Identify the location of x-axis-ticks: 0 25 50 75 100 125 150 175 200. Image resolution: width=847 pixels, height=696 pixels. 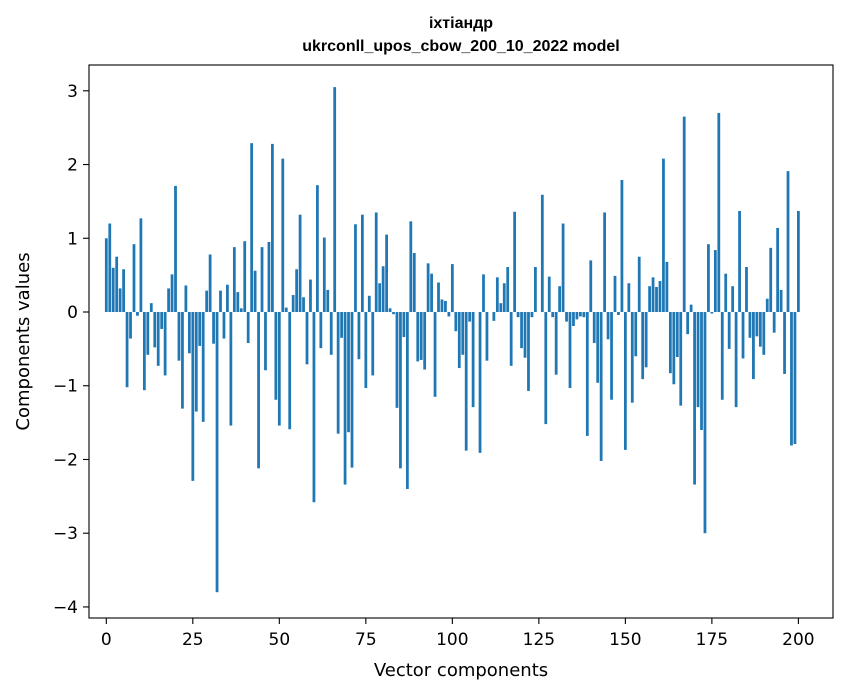
(458, 634).